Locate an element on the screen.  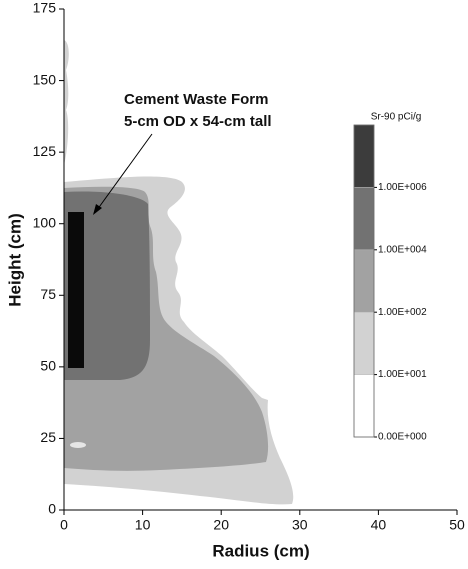
colorbar-label: 1.00E+002 is located at coordinates (402, 312).